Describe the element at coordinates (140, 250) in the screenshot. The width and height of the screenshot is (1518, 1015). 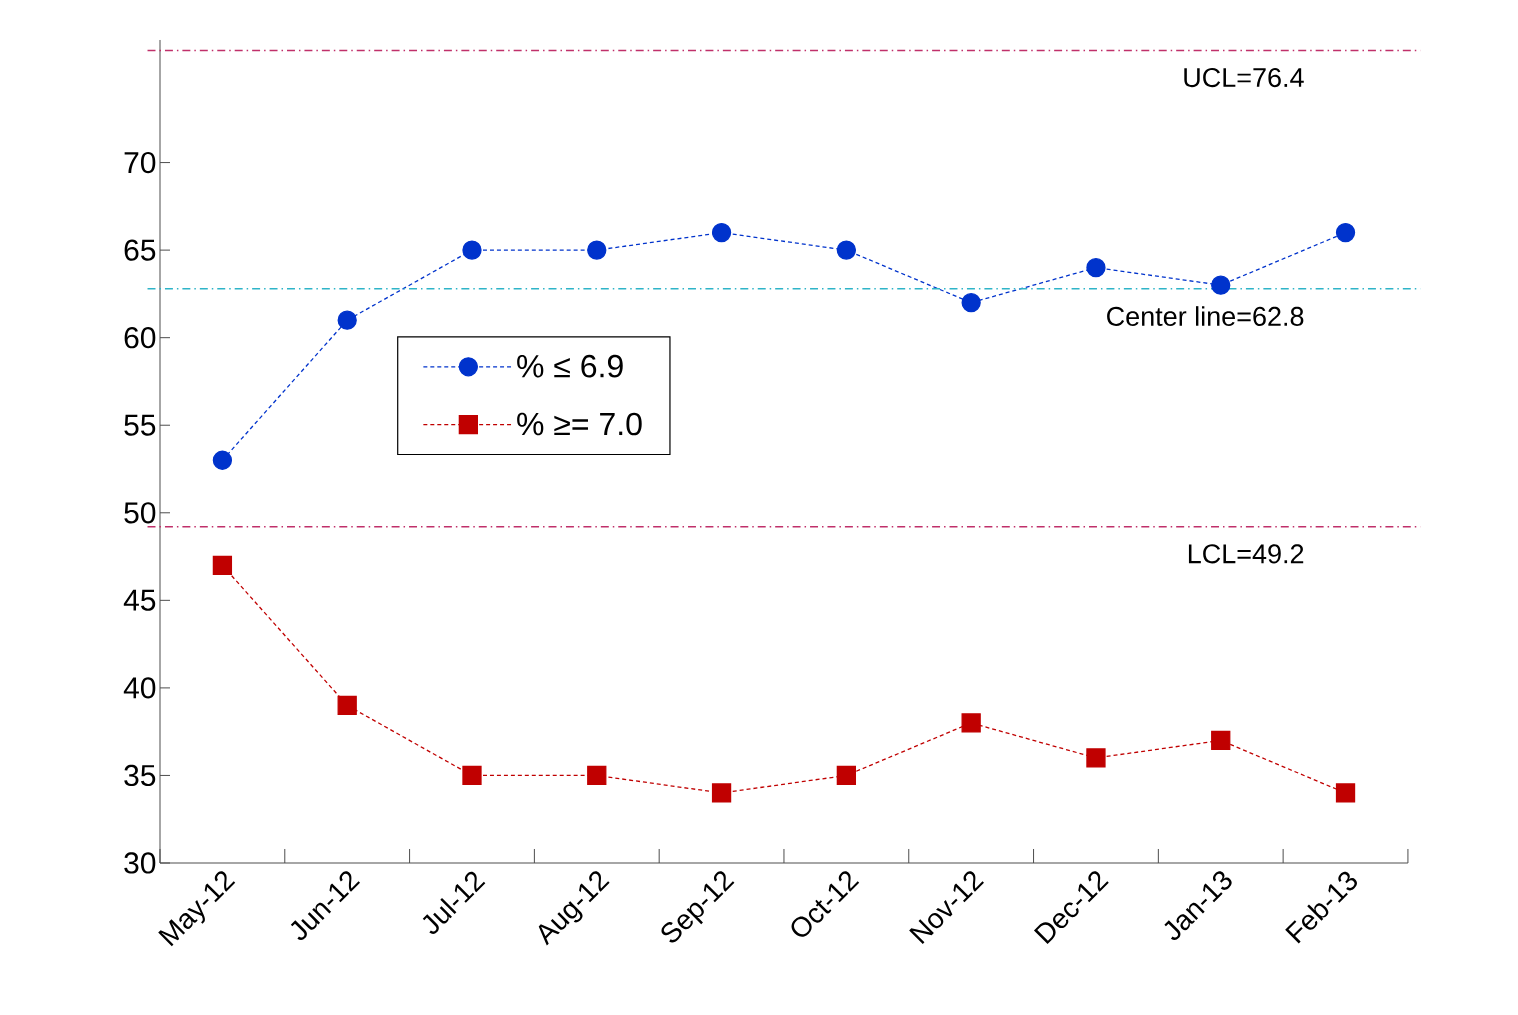
I see `y-tick-label: 65` at that location.